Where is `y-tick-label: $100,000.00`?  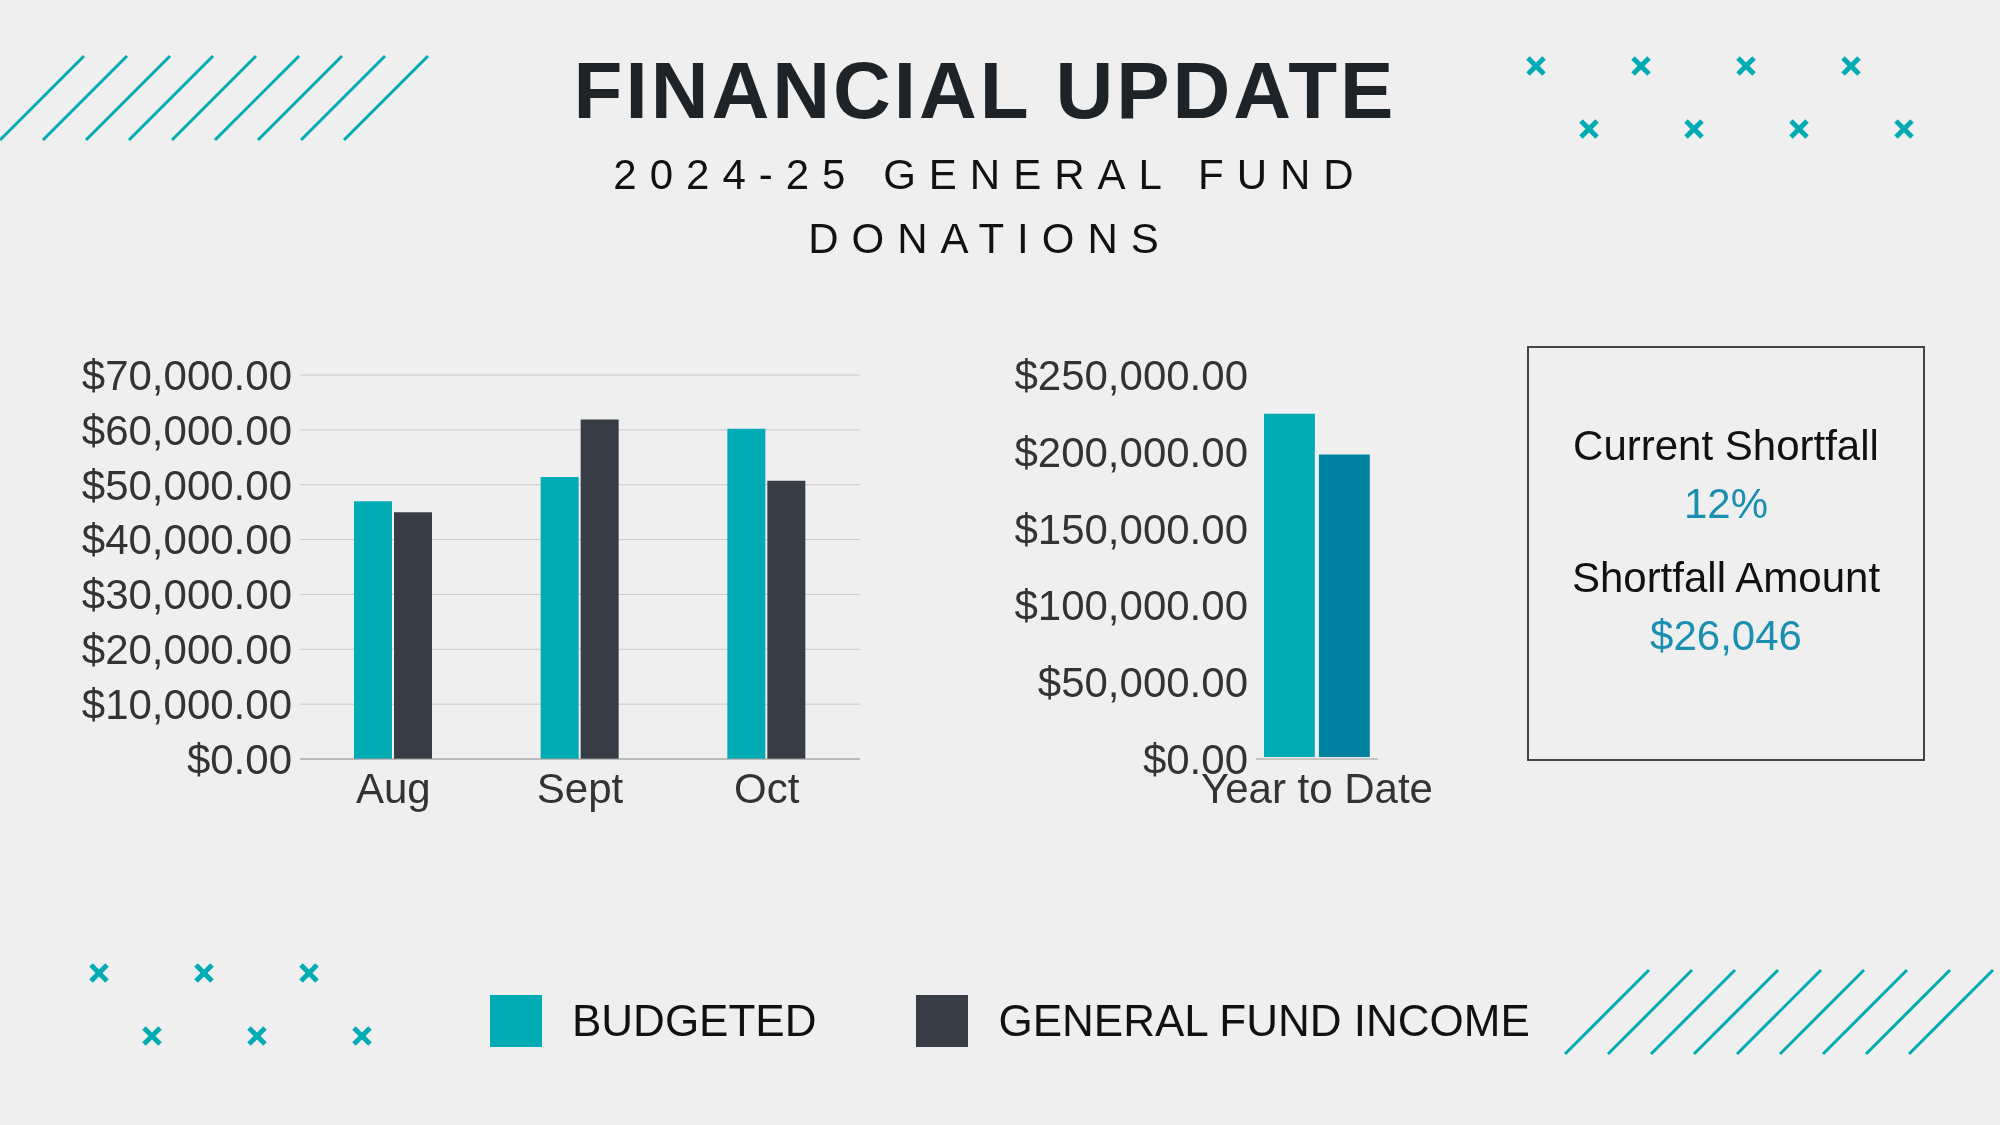
y-tick-label: $100,000.00 is located at coordinates (1131, 606).